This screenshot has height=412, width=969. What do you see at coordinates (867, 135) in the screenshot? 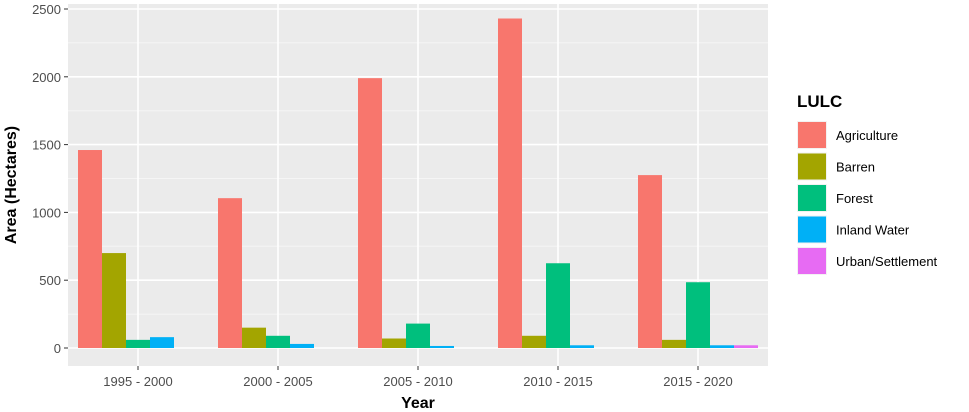
I see `legend-label-agriculture: Agriculture` at bounding box center [867, 135].